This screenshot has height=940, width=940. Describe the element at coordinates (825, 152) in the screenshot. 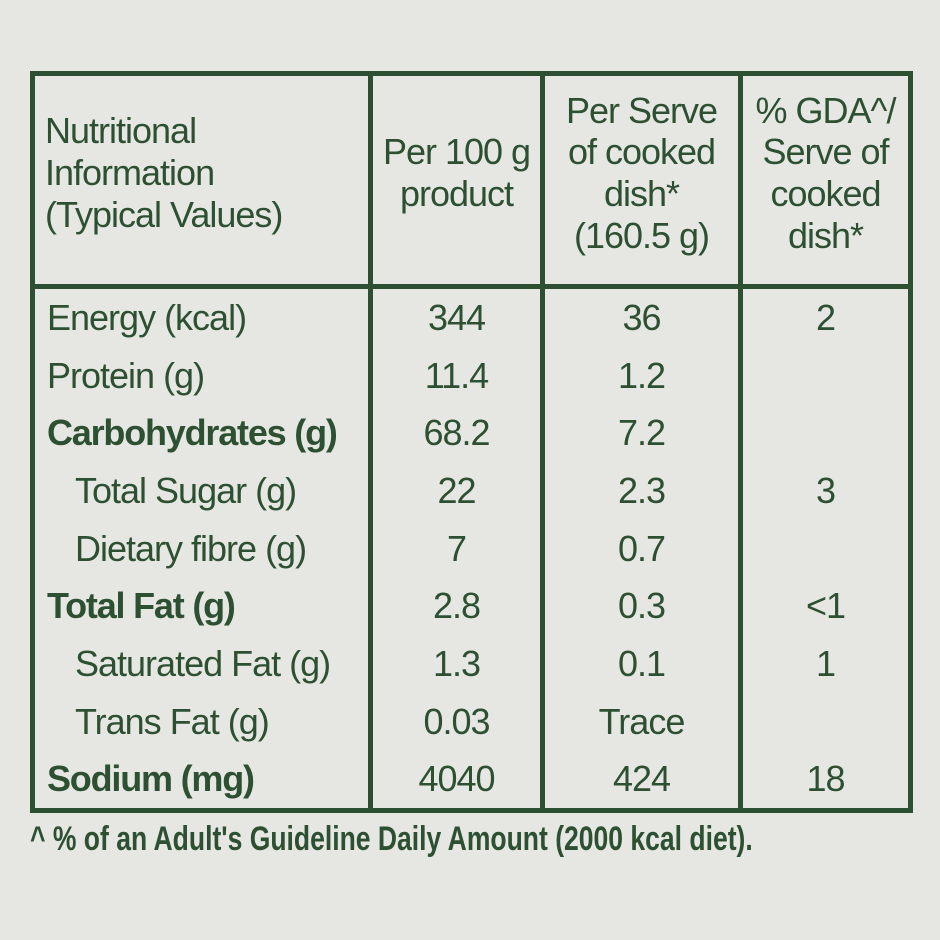

I see `header-line: Serve of` at that location.